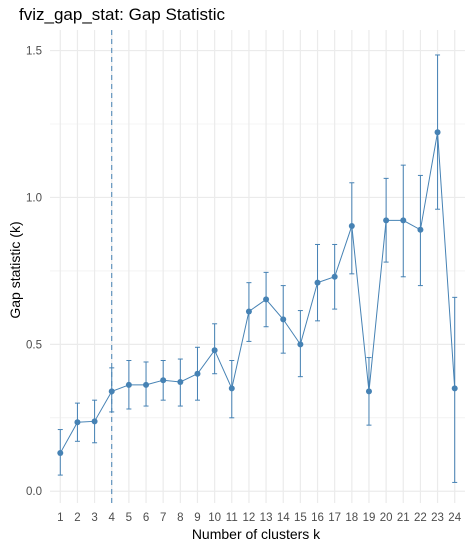  What do you see at coordinates (129, 518) in the screenshot?
I see `x-tick-label: 5` at bounding box center [129, 518].